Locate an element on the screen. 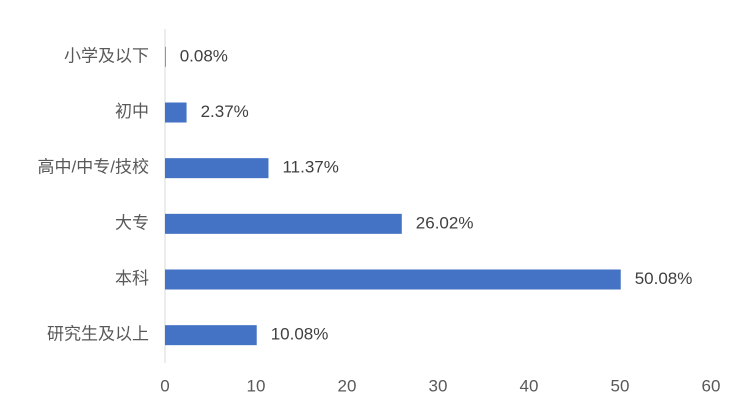 The image size is (750, 416). x-tick-label: 0 is located at coordinates (164, 385).